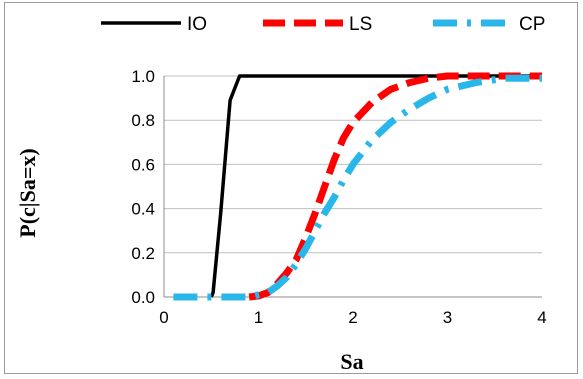 The image size is (583, 379). Describe the element at coordinates (143, 120) in the screenshot. I see `y-tick-label: 0.8` at that location.